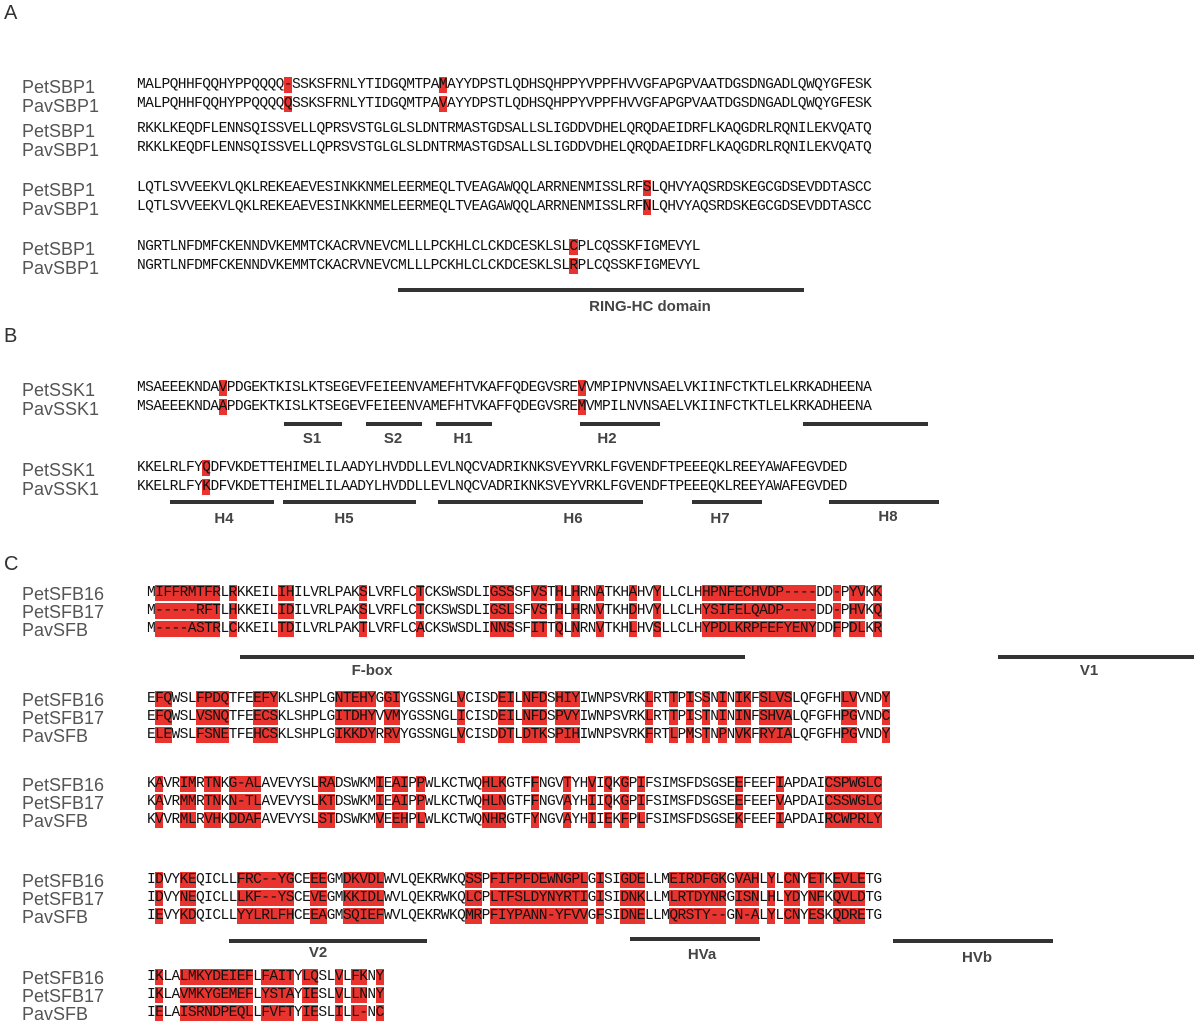 This screenshot has height=1030, width=1200. Describe the element at coordinates (695, 939) in the screenshot. I see `domain-bar-hva` at that location.